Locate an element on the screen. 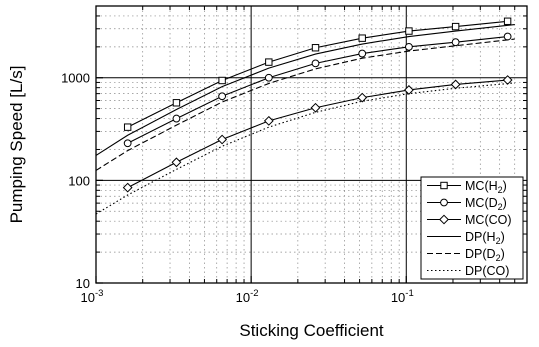 This screenshot has height=347, width=539. legend-marker-mc-co is located at coordinates (444, 219).